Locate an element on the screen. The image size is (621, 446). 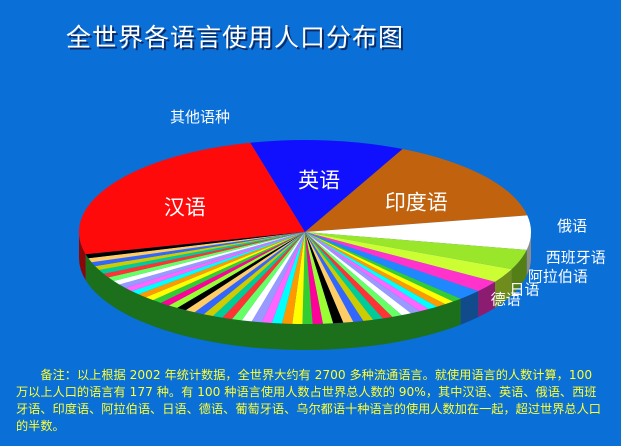
slice-0-label: 汉语 is located at coordinates (185, 208).